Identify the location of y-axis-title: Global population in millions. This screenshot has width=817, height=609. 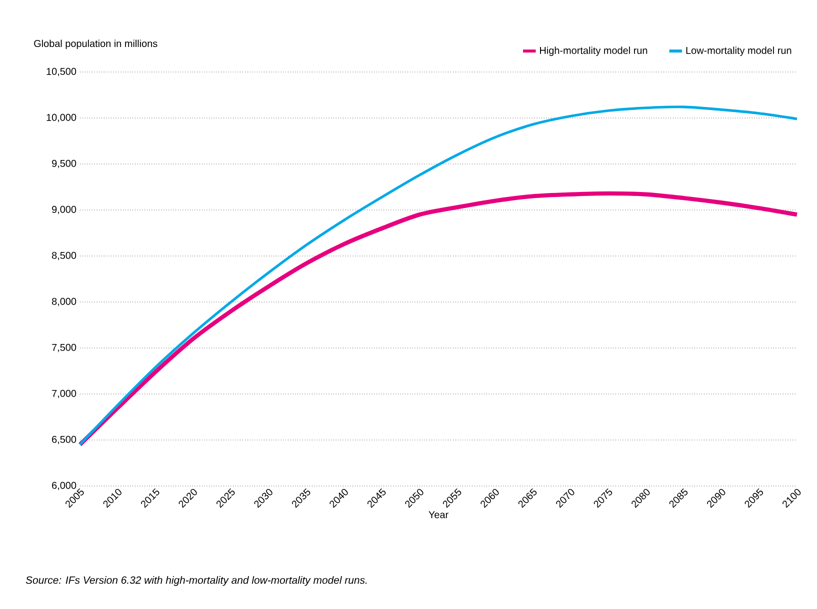
(96, 45).